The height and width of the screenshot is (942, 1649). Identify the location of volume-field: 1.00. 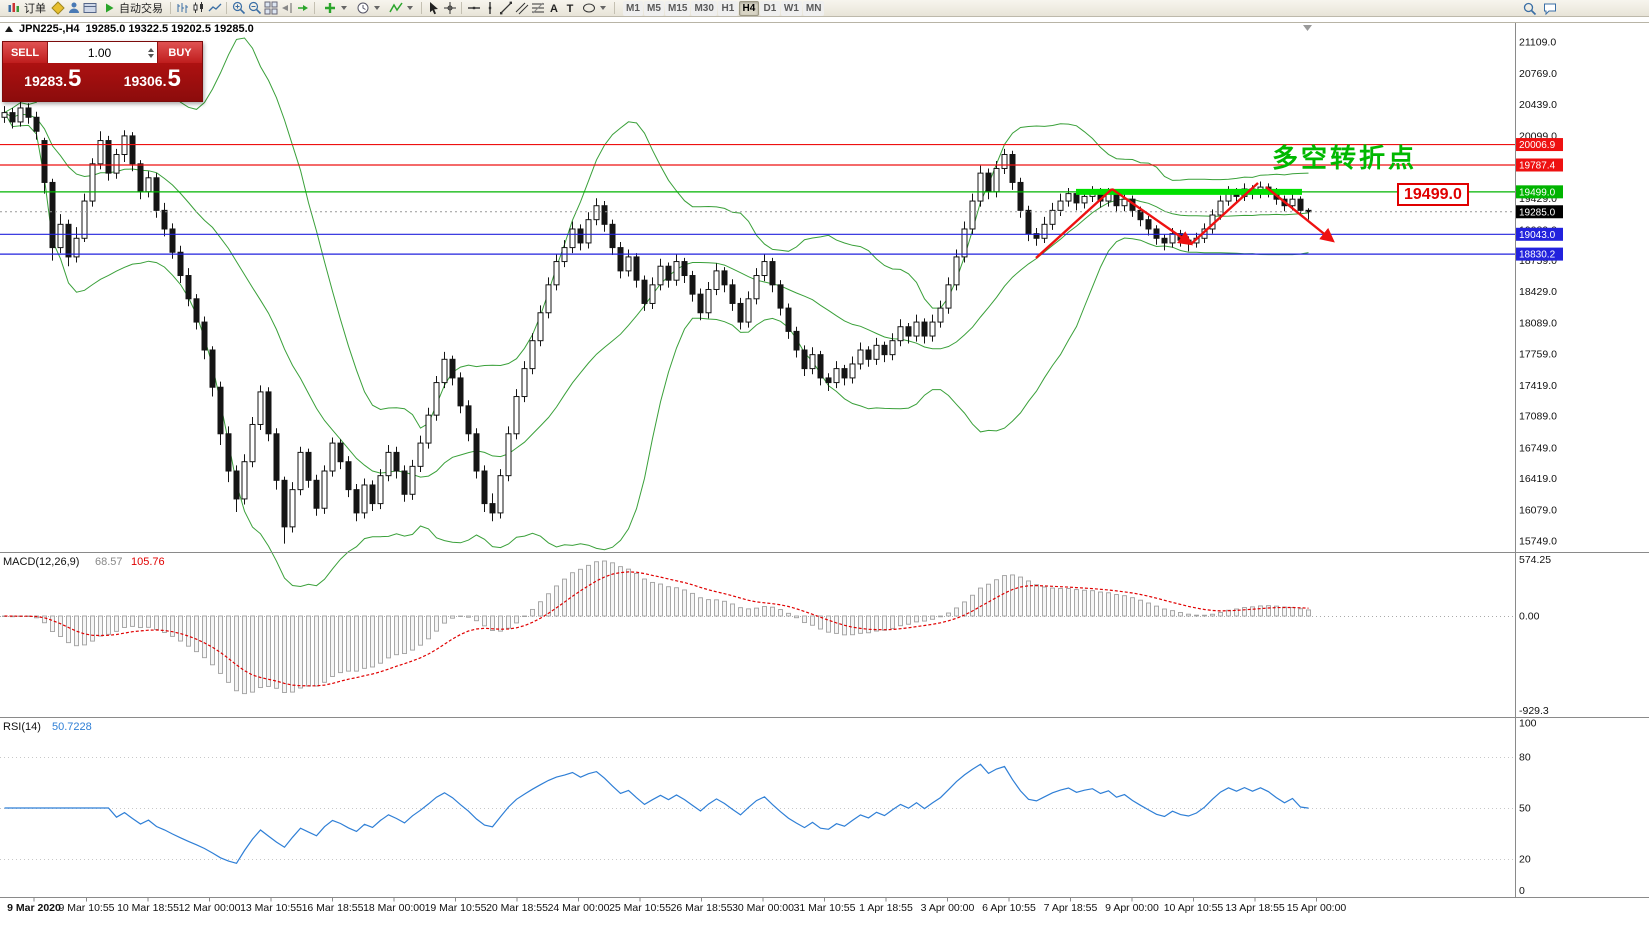
(102, 52).